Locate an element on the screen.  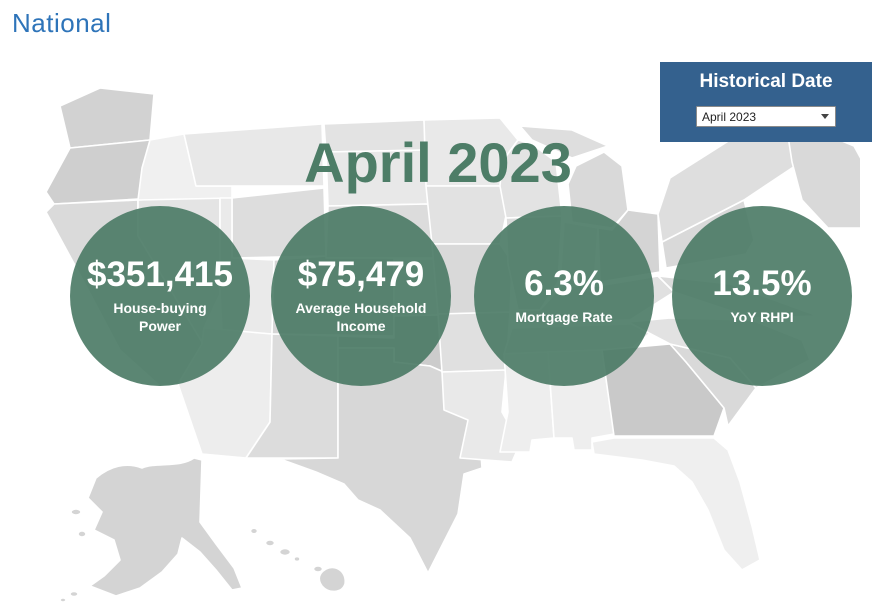
kpi-value: $75,479 is located at coordinates (361, 274).